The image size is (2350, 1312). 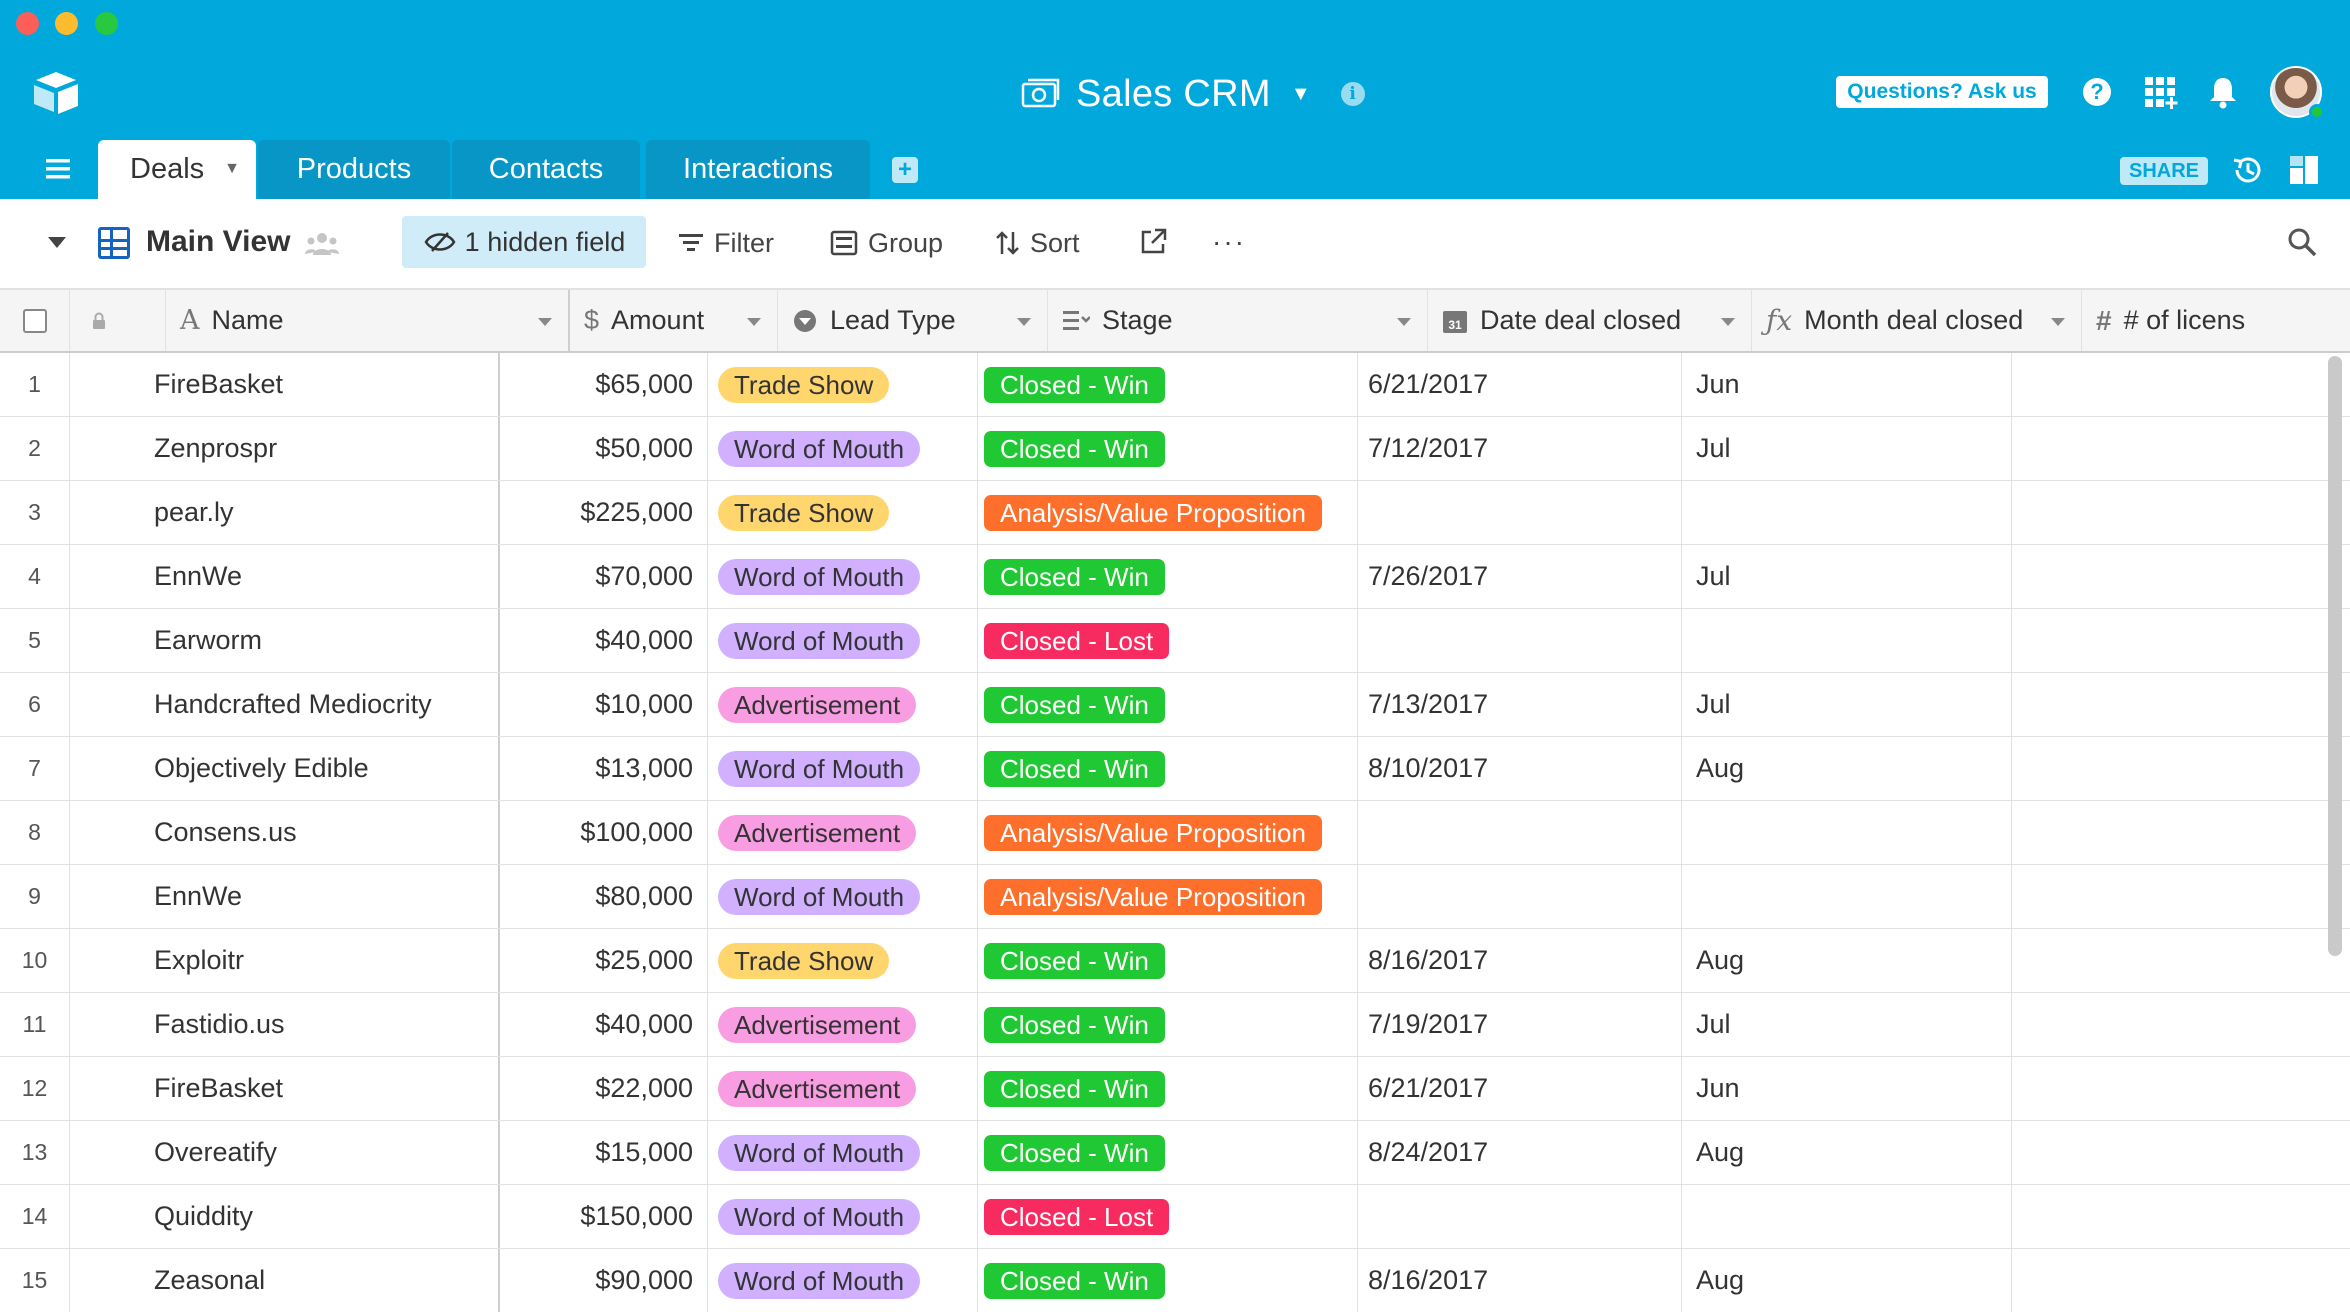 I want to click on window-close-button, so click(x=27, y=23).